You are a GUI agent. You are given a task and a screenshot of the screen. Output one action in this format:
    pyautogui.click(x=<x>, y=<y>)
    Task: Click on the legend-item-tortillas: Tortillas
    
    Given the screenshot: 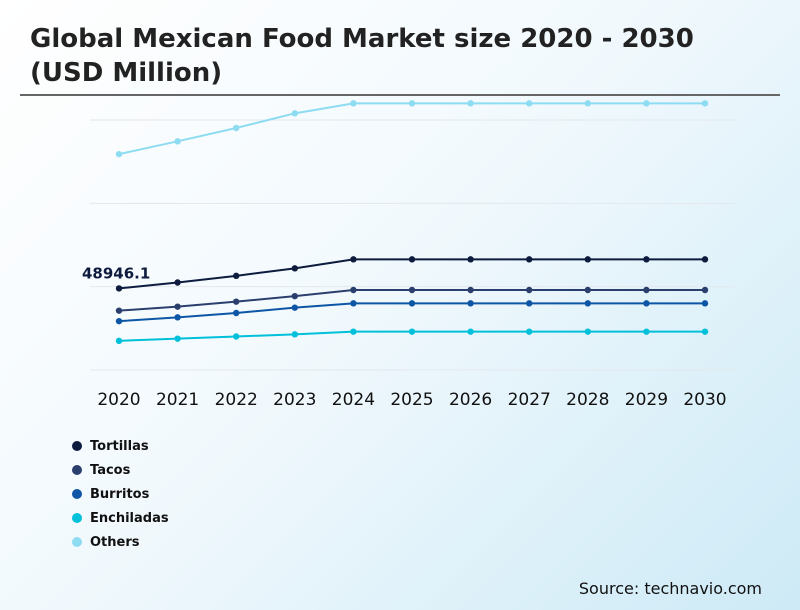 What is the action you would take?
    pyautogui.click(x=120, y=446)
    